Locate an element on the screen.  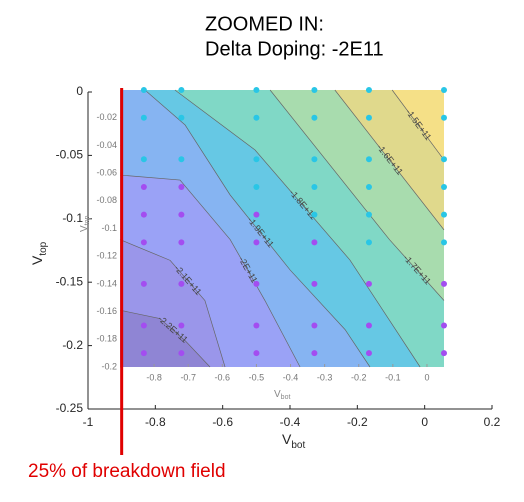
inner-x-tick-label: -0.4 is located at coordinates (291, 377).